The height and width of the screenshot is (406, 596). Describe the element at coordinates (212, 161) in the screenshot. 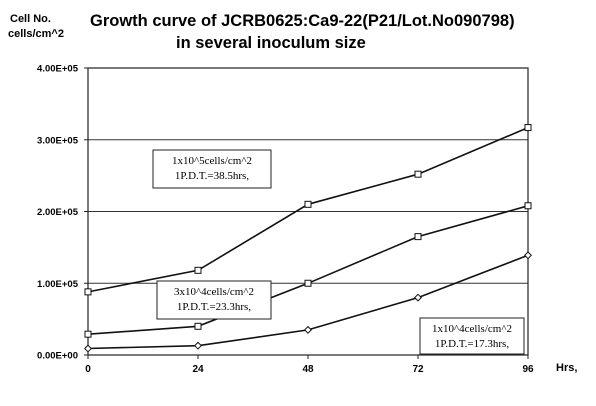

I see `annotation-text: 1x10^5cells/cm^2` at that location.